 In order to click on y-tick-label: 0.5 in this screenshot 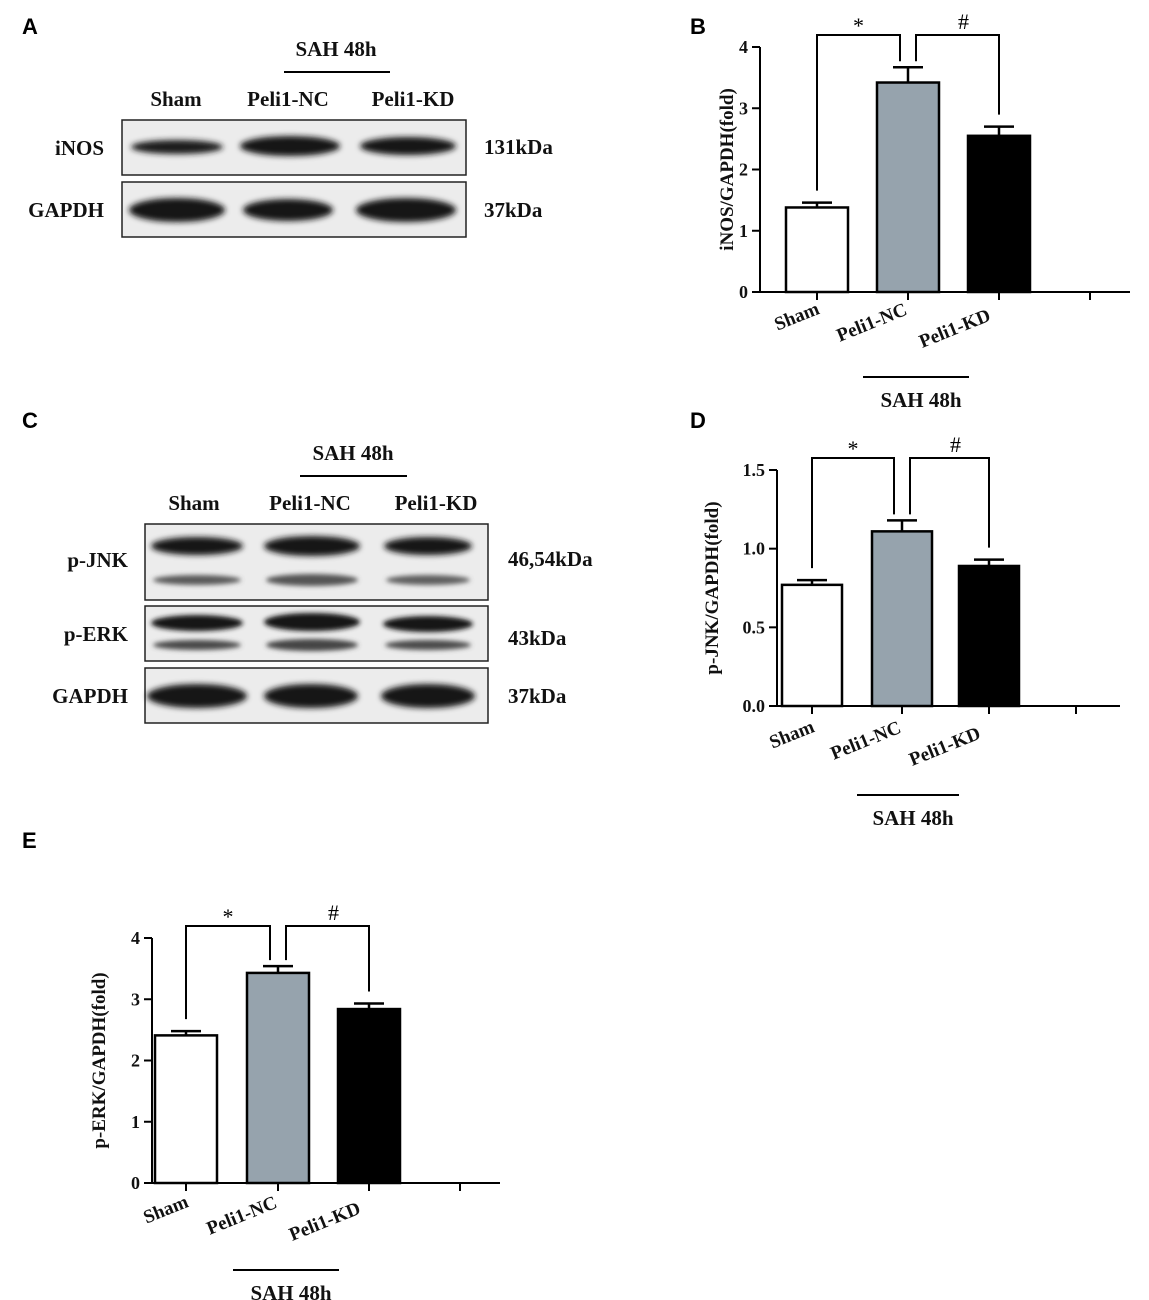, I will do `click(754, 627)`.